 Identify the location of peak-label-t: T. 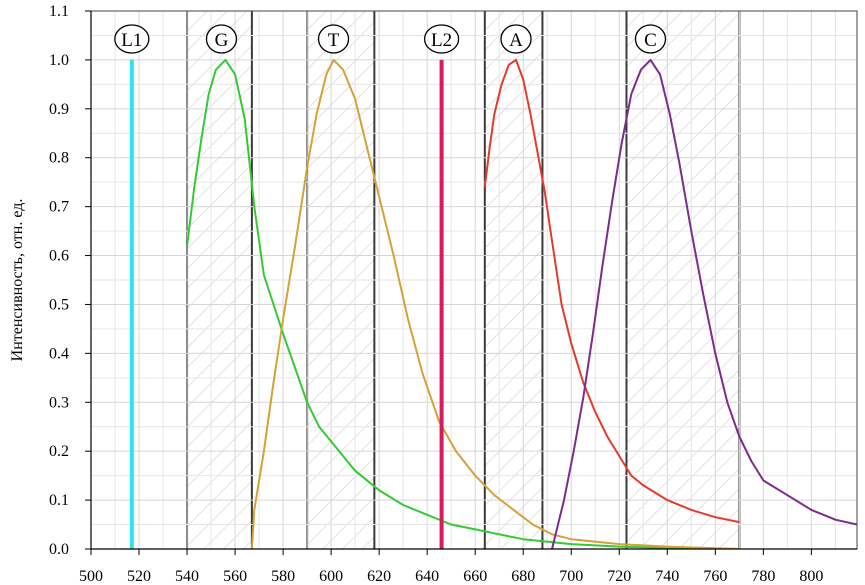
(334, 40).